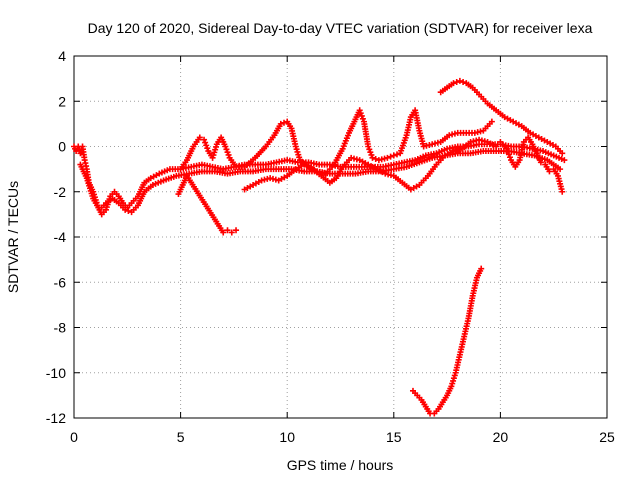 The height and width of the screenshot is (480, 640). What do you see at coordinates (62, 101) in the screenshot?
I see `y-tick-label: 2` at bounding box center [62, 101].